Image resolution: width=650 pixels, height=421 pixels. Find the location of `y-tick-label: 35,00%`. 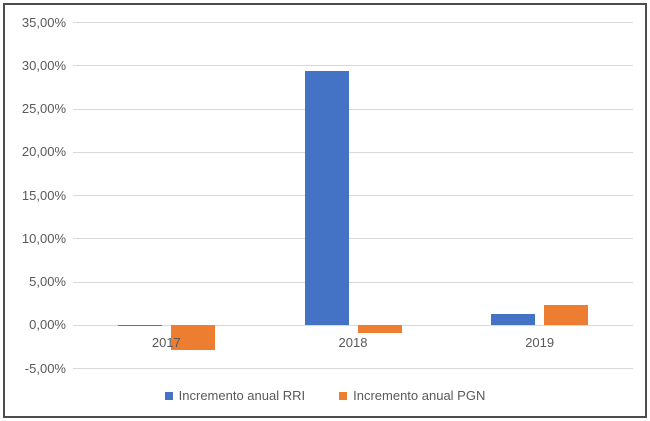

y-tick-label: 35,00% is located at coordinates (43, 22).